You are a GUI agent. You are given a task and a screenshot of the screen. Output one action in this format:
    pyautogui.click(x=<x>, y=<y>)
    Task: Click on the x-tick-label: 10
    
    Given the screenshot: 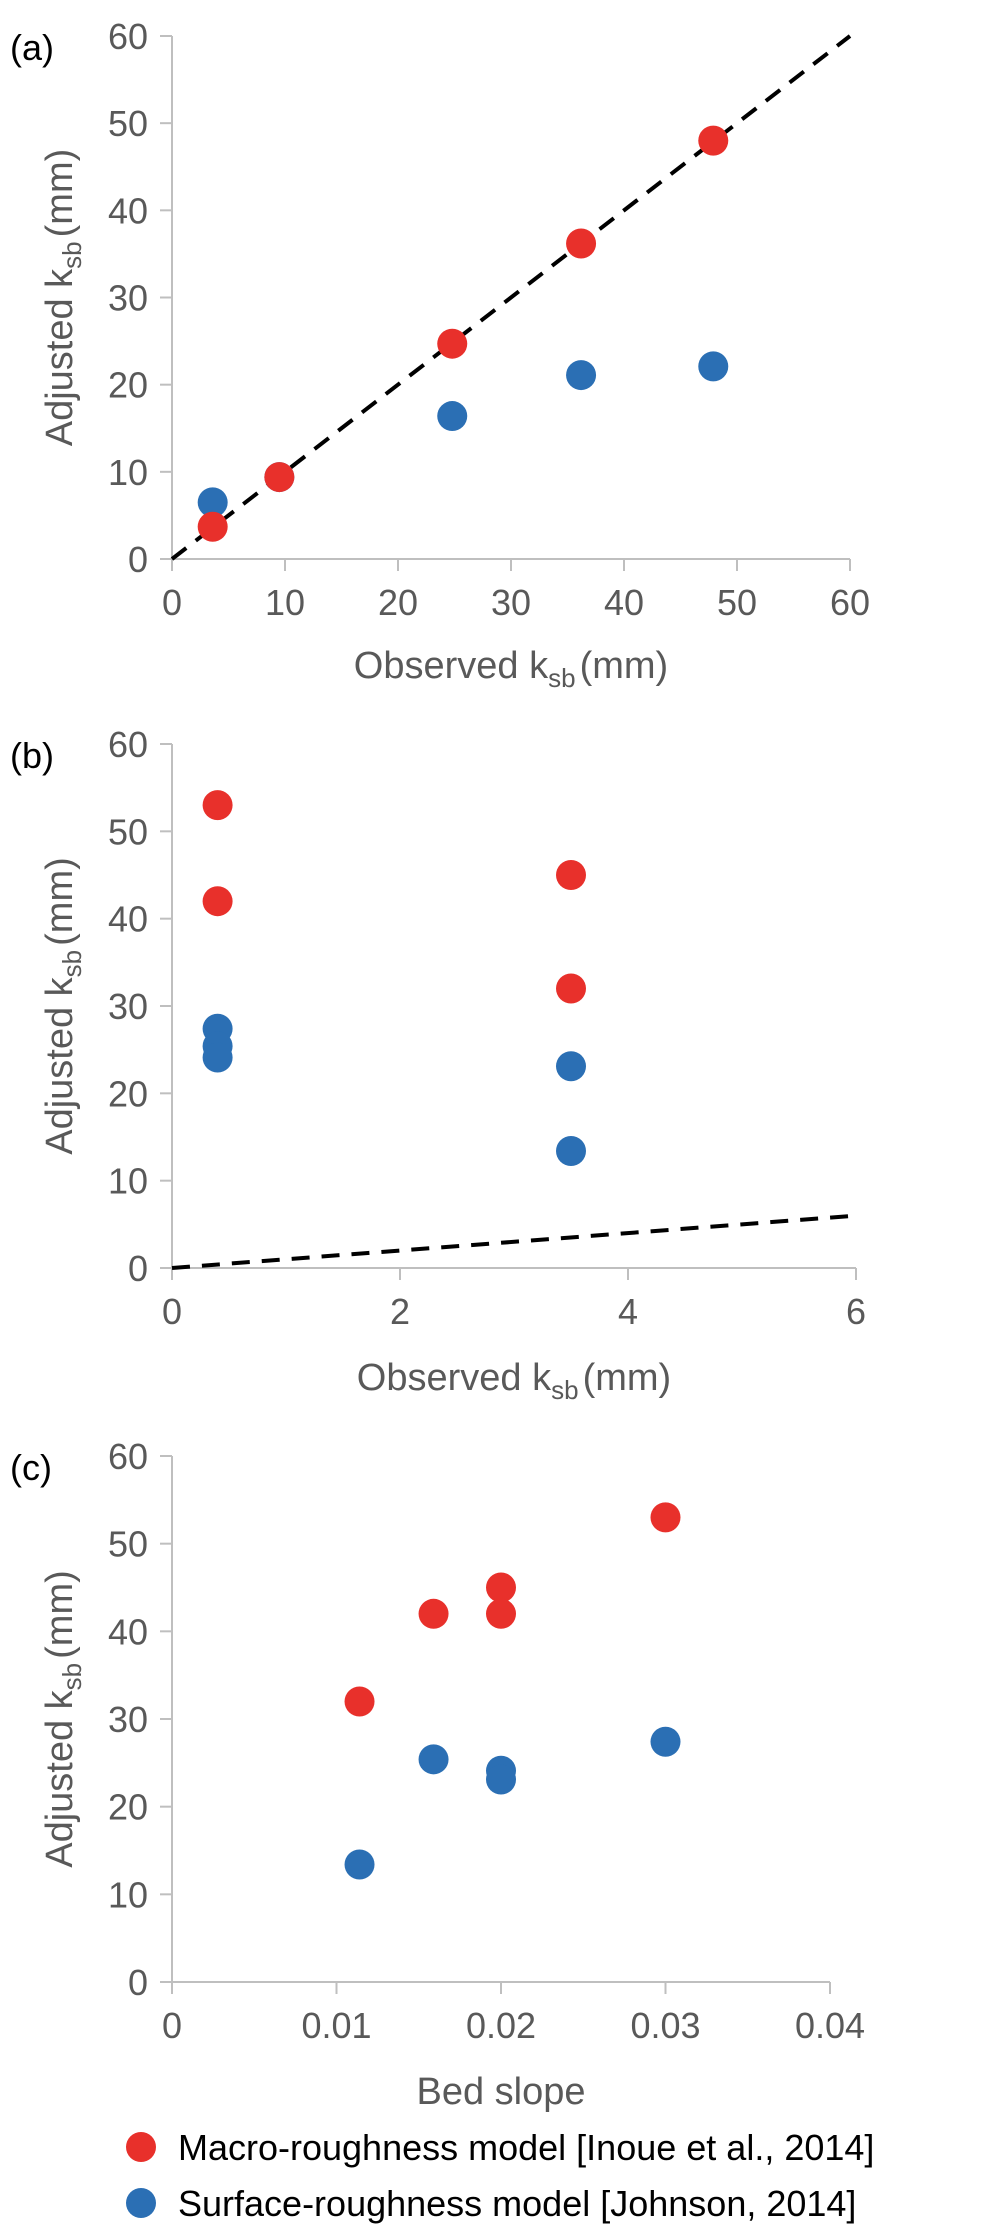 What is the action you would take?
    pyautogui.click(x=285, y=602)
    